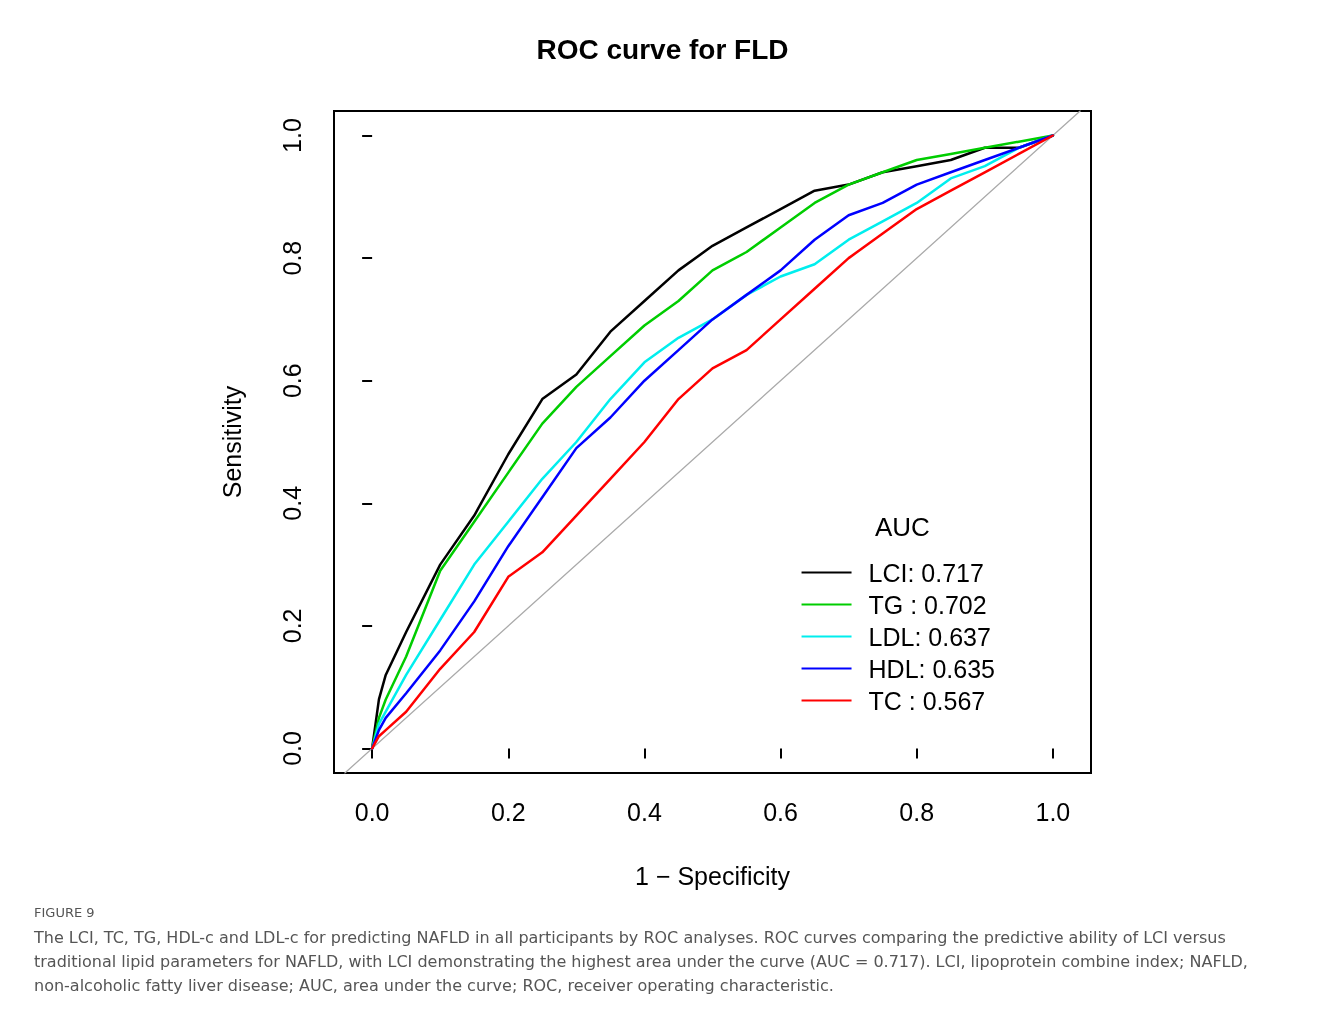 This screenshot has width=1325, height=1027. Describe the element at coordinates (902, 527) in the screenshot. I see `legend-title: AUC` at that location.